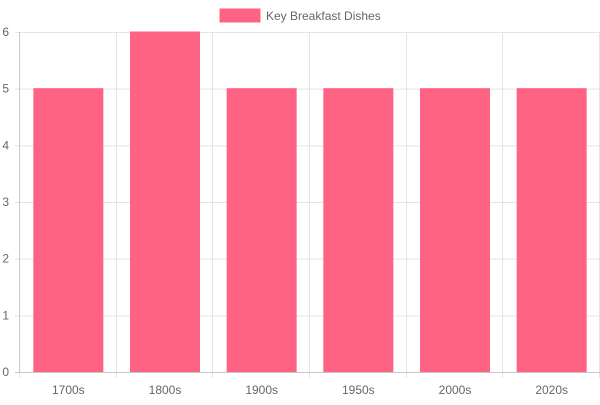  Describe the element at coordinates (68, 390) in the screenshot. I see `x-tick-label: 1700s` at that location.